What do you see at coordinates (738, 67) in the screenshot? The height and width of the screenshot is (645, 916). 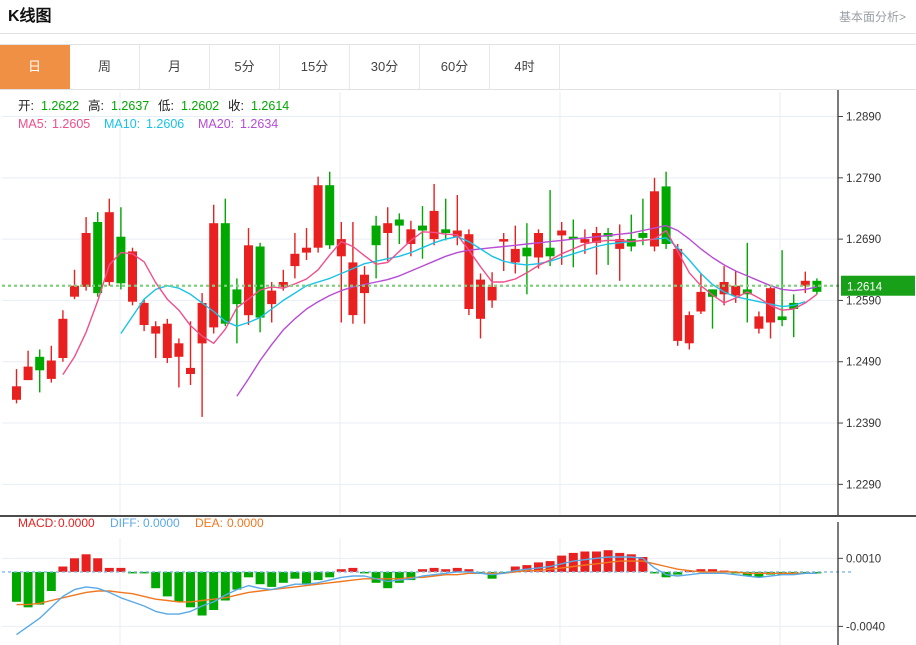 I see `tabbar-filler` at bounding box center [738, 67].